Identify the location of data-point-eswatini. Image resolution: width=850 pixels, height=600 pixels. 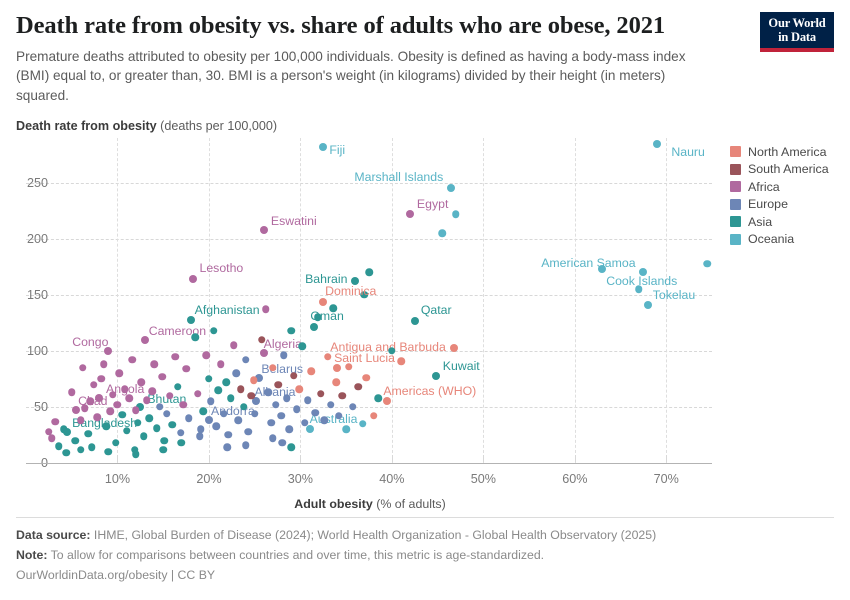
(263, 229).